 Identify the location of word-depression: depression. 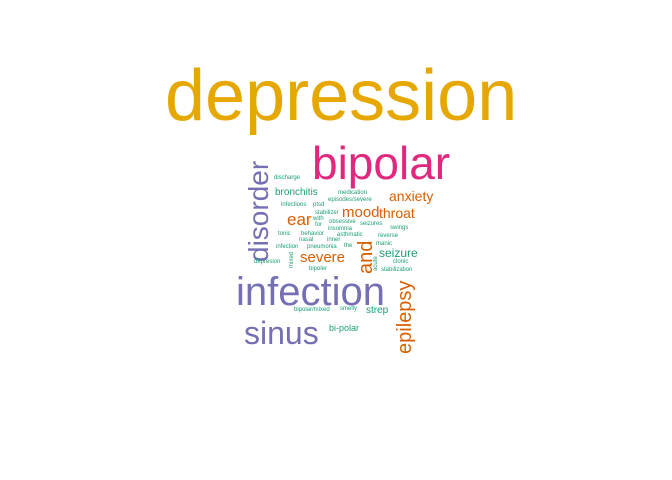
(341, 96).